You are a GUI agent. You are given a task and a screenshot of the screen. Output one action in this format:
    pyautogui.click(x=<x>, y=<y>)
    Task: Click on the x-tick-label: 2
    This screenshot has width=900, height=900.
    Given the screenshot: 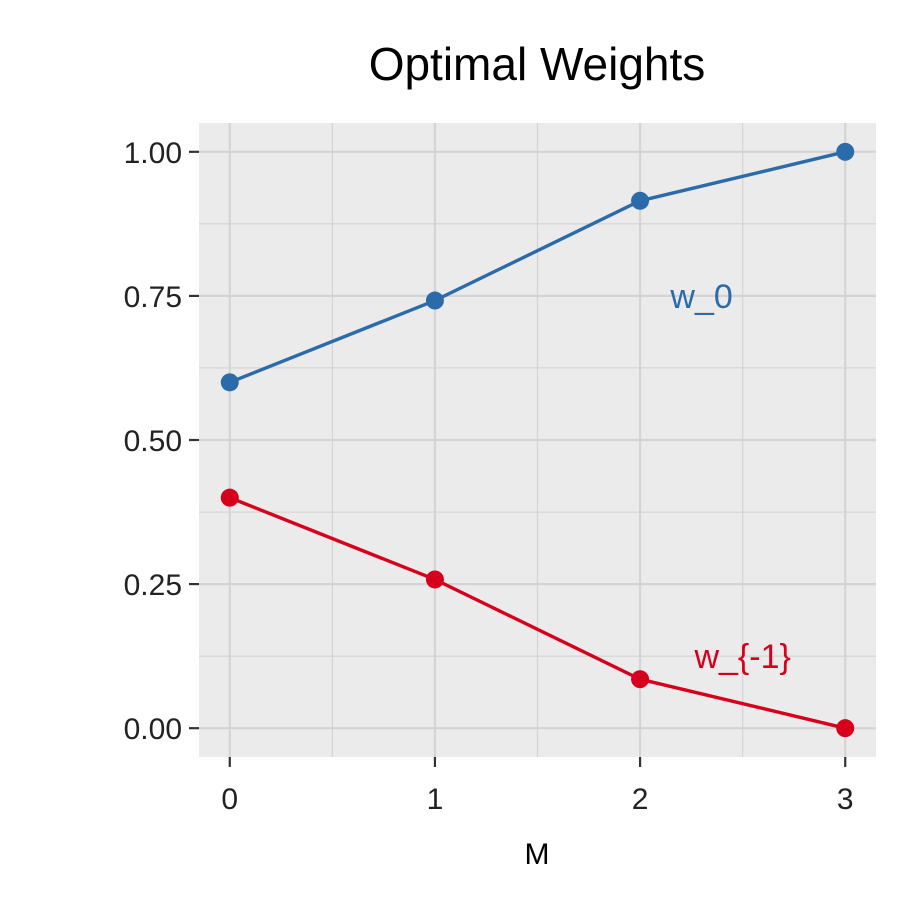 What is the action you would take?
    pyautogui.click(x=640, y=799)
    